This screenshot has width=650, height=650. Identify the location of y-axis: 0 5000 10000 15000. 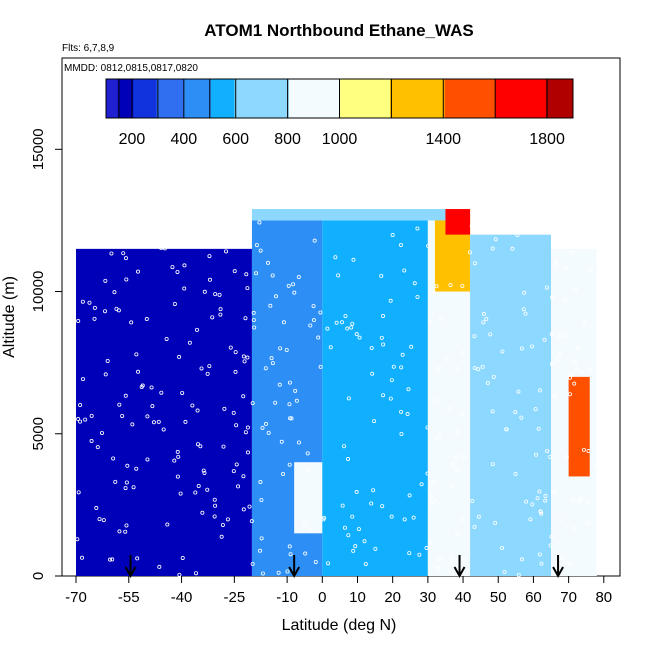
(46, 354).